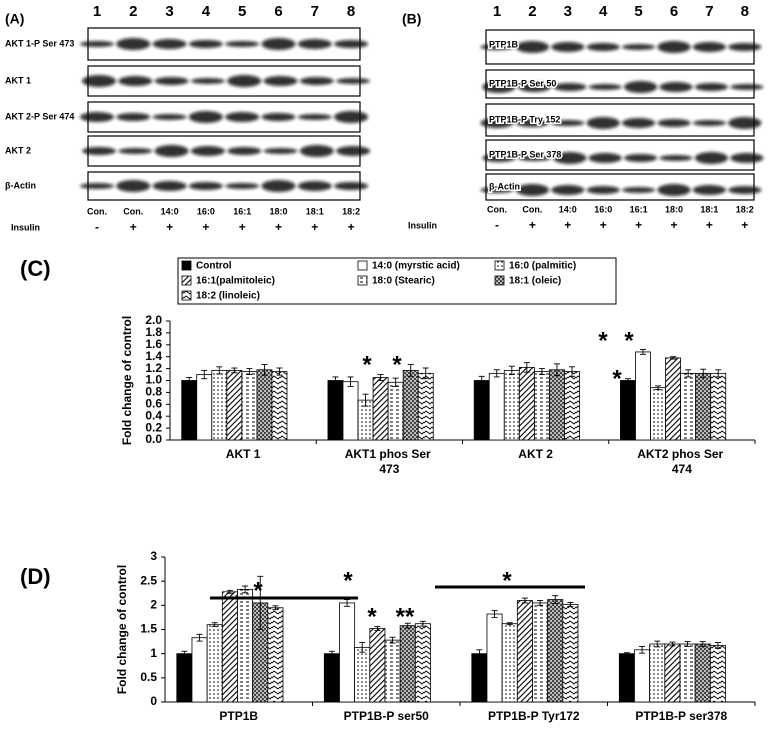 The image size is (774, 739). Describe the element at coordinates (18, 80) in the screenshot. I see `row-label: AKT 1` at that location.